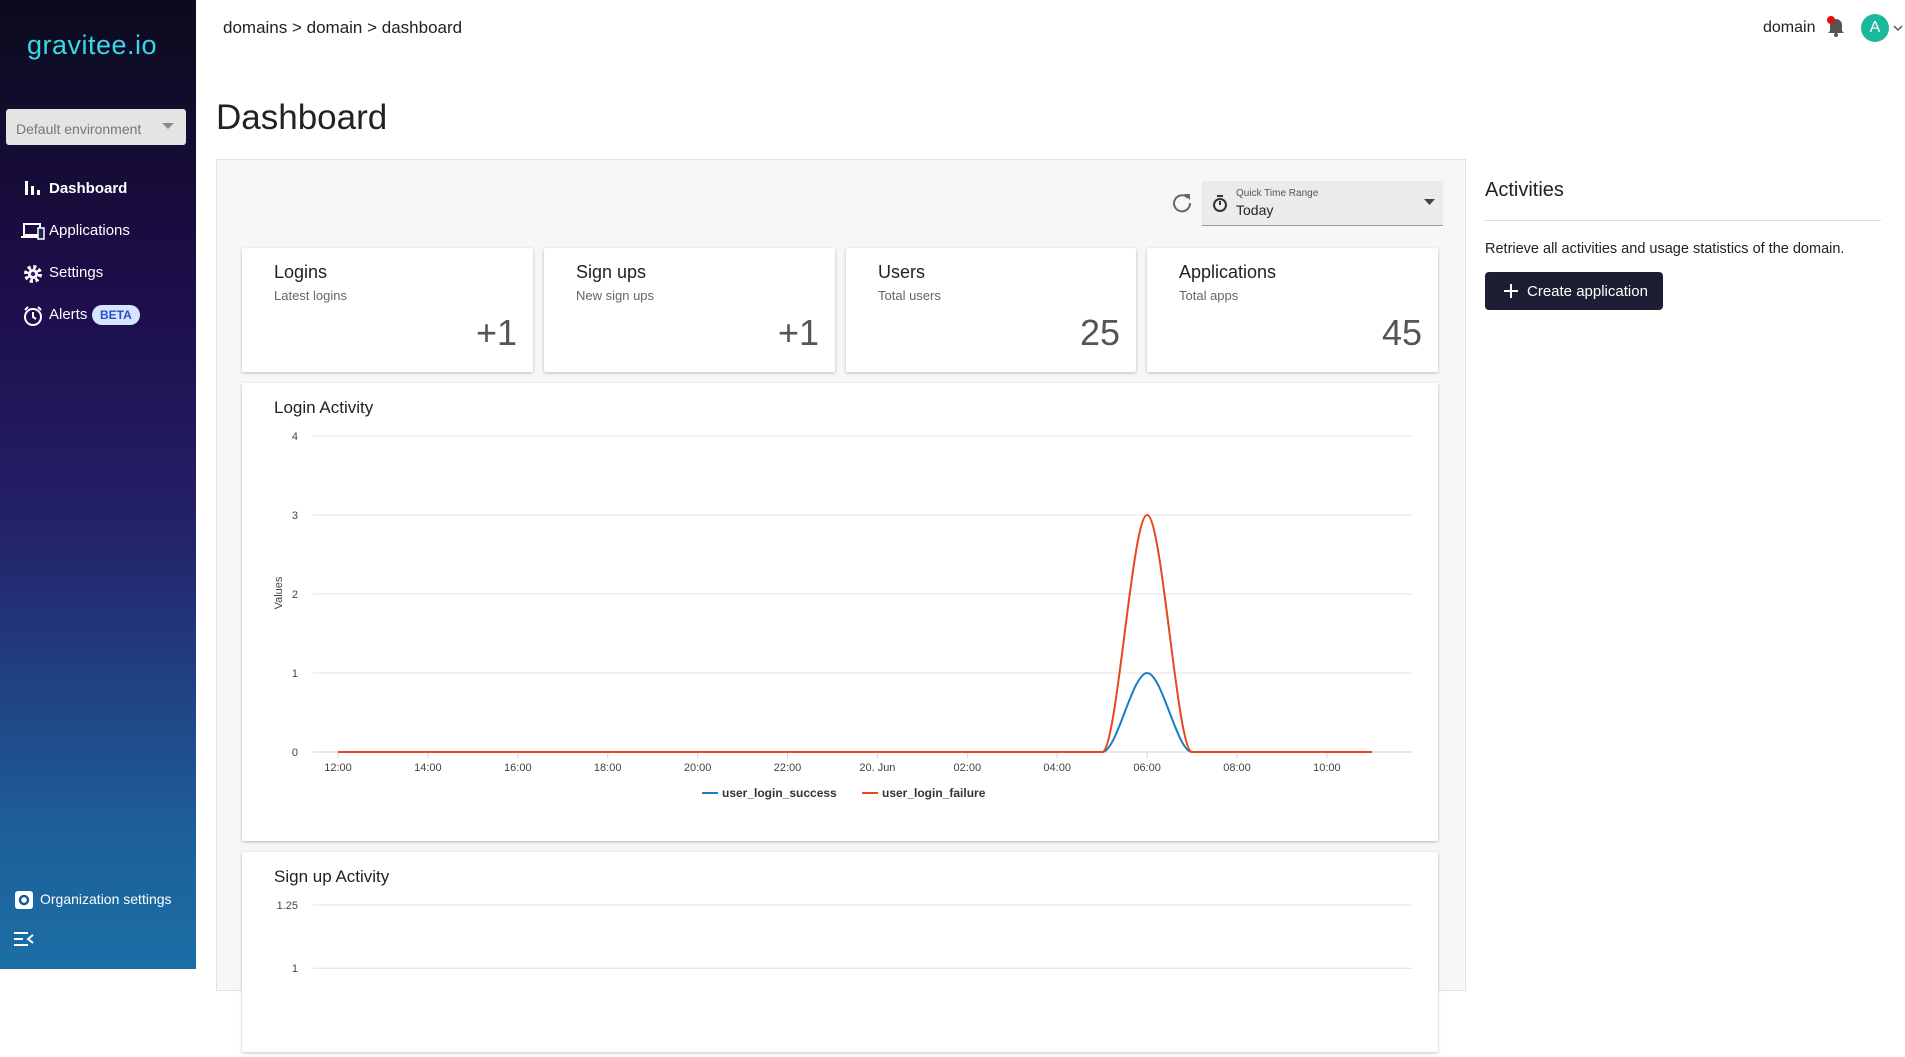  I want to click on applications-icon, so click(33, 231).